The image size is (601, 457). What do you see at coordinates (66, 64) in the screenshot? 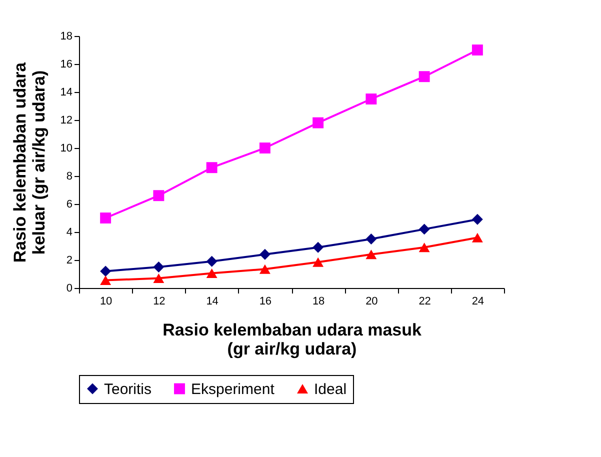
I see `y-tick-label: 16` at bounding box center [66, 64].